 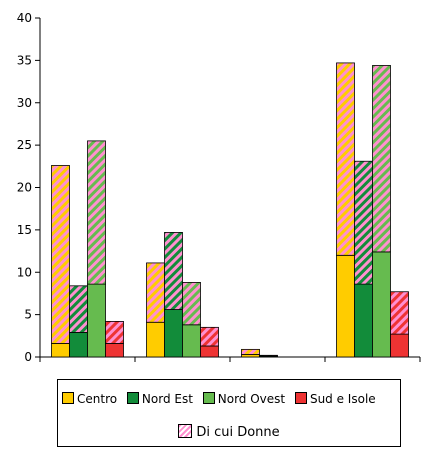 I want to click on legend-swatch-women, so click(x=185, y=431).